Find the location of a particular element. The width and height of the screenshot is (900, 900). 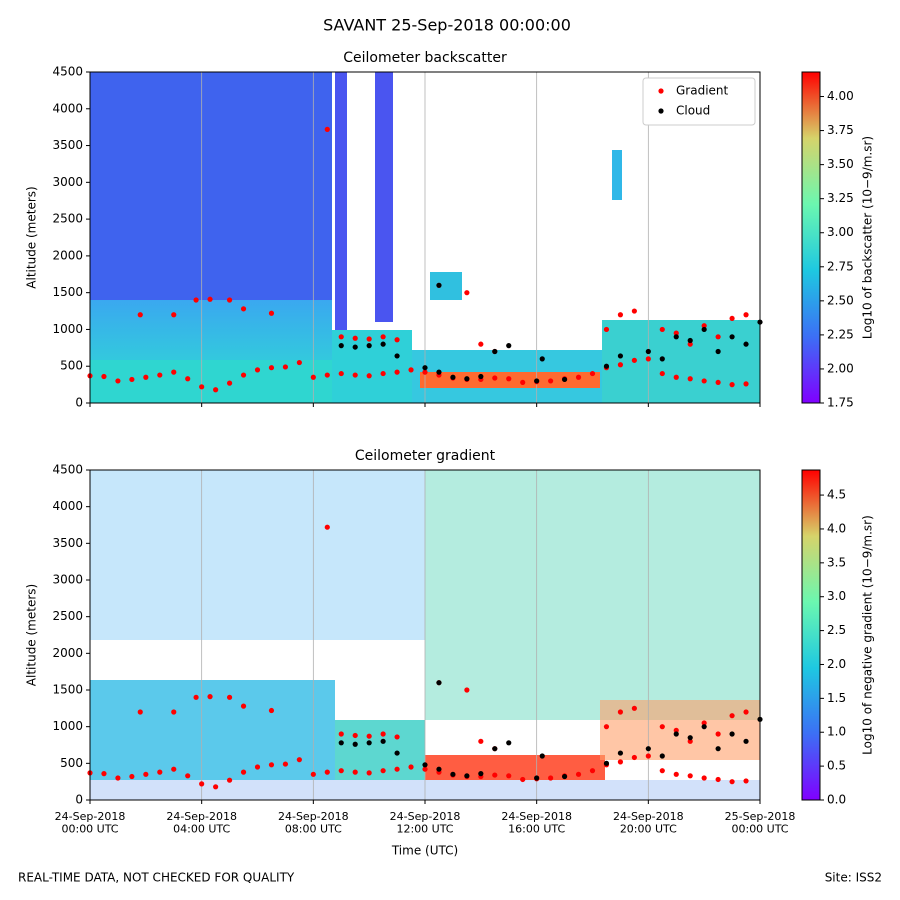

colorbar-label: Log10 of negative gradient (10−9/m.sr) is located at coordinates (868, 635).